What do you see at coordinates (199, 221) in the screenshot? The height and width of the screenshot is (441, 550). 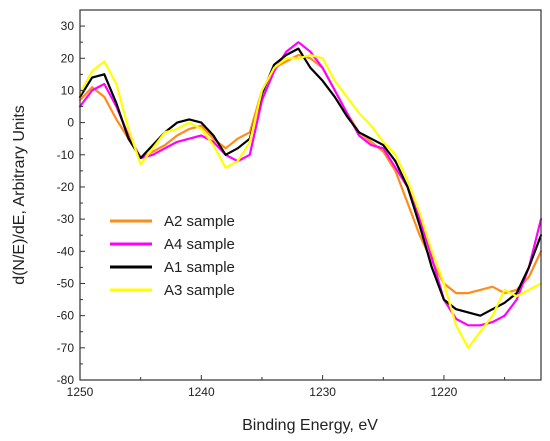 I see `legend-label: A2 sample` at bounding box center [199, 221].